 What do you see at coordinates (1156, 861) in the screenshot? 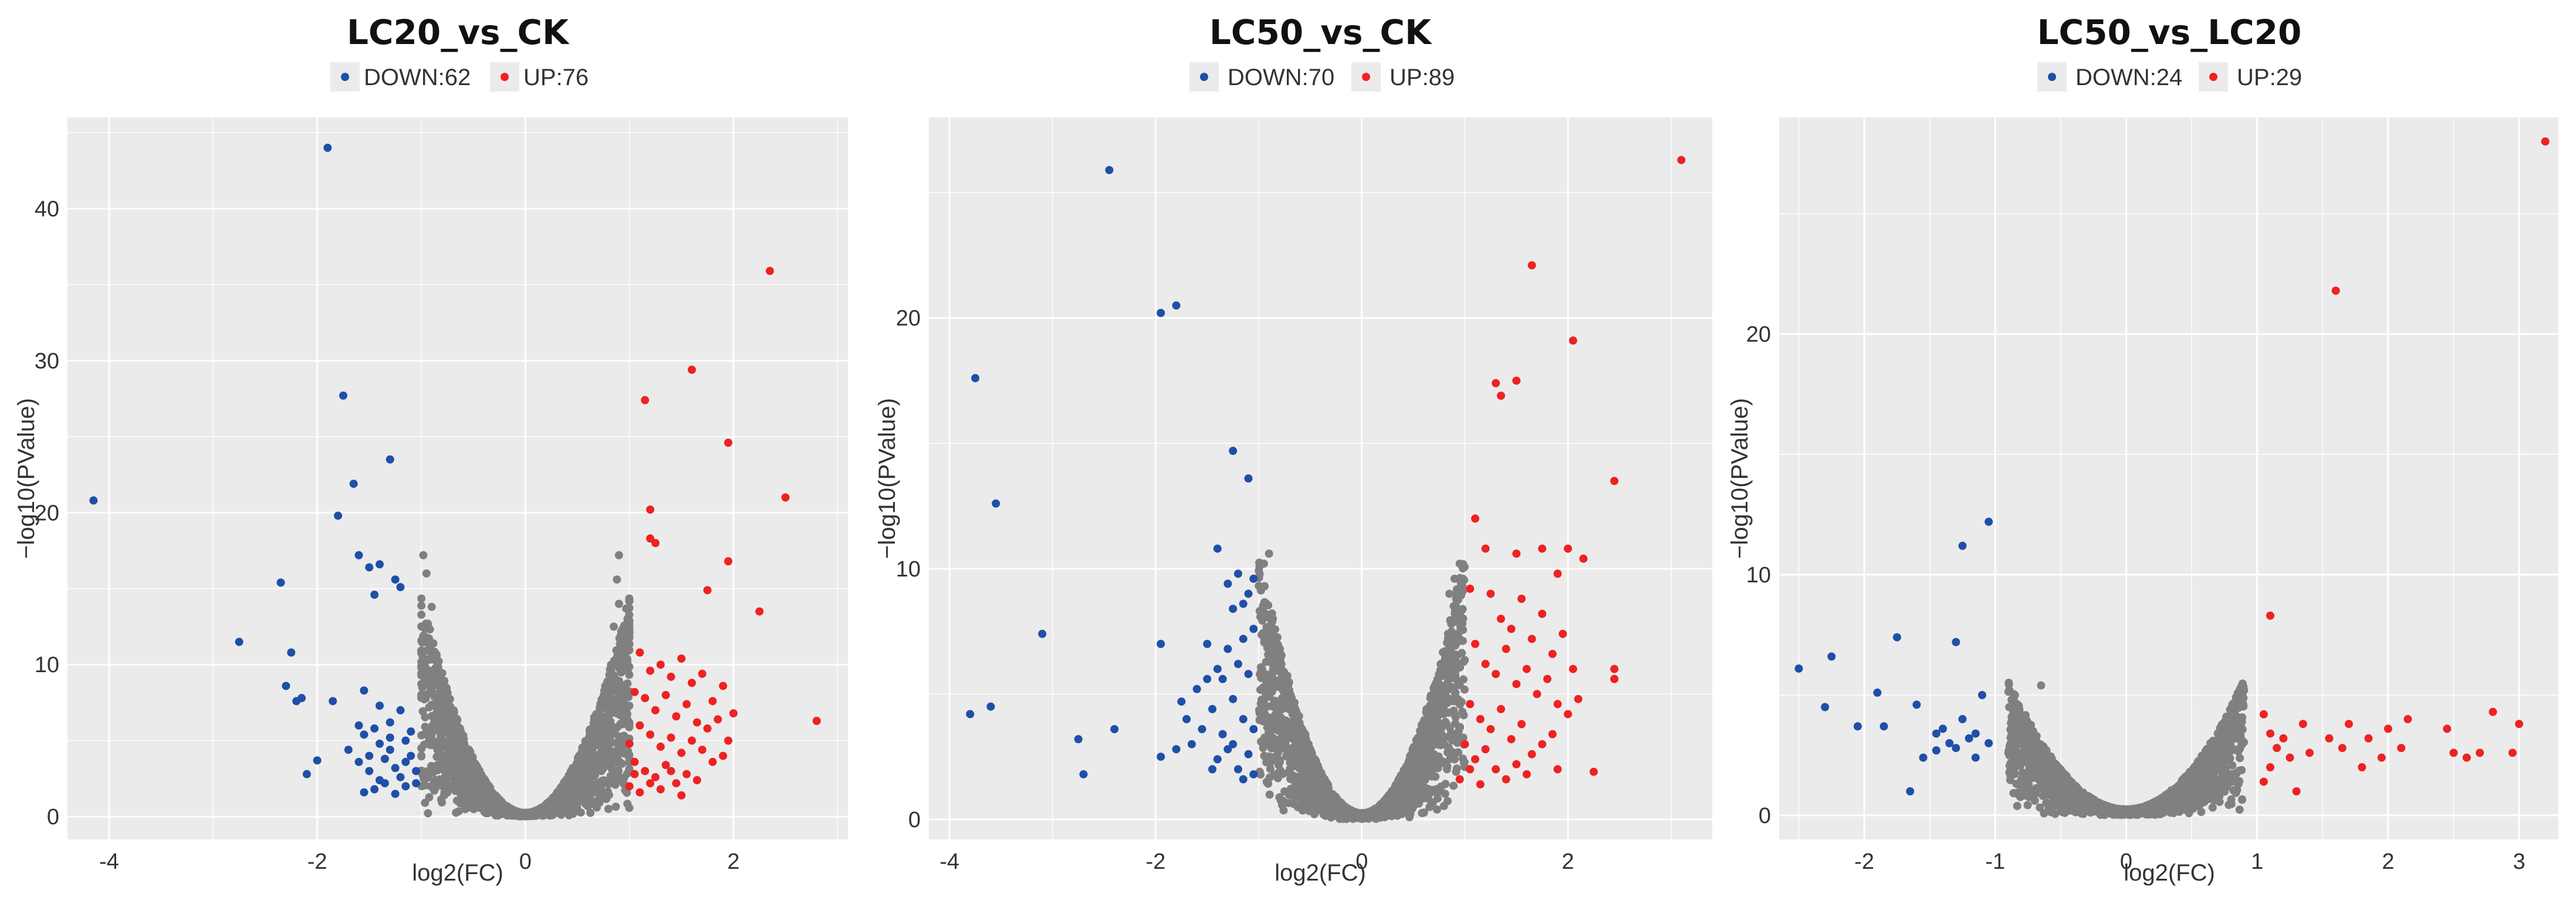
I see `x-tick-label: -2` at bounding box center [1156, 861].